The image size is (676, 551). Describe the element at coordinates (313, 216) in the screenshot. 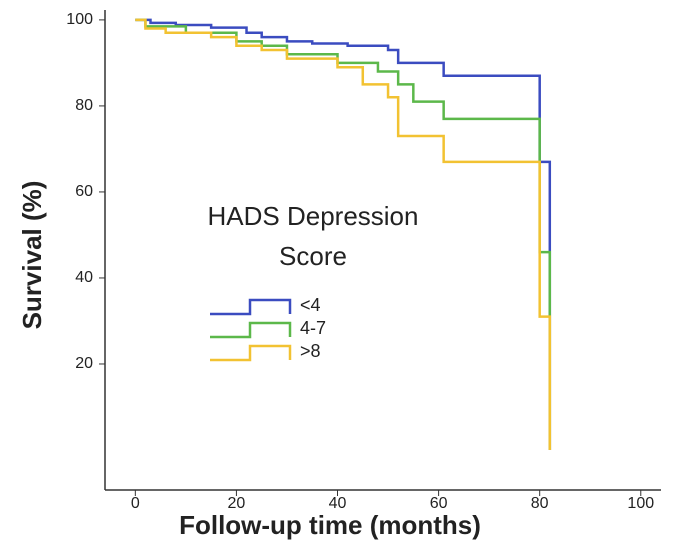

I see `legend-title: HADS Depression` at that location.